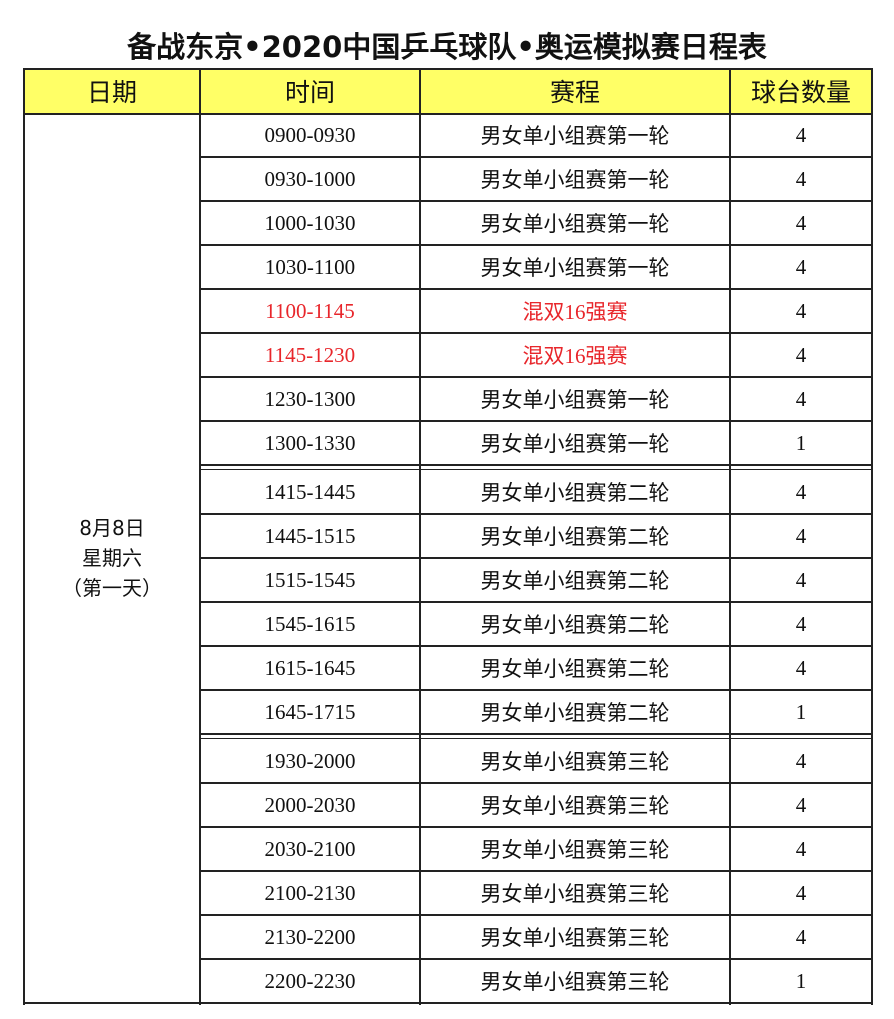  What do you see at coordinates (310, 623) in the screenshot?
I see `time-cell: 1545-1615` at bounding box center [310, 623].